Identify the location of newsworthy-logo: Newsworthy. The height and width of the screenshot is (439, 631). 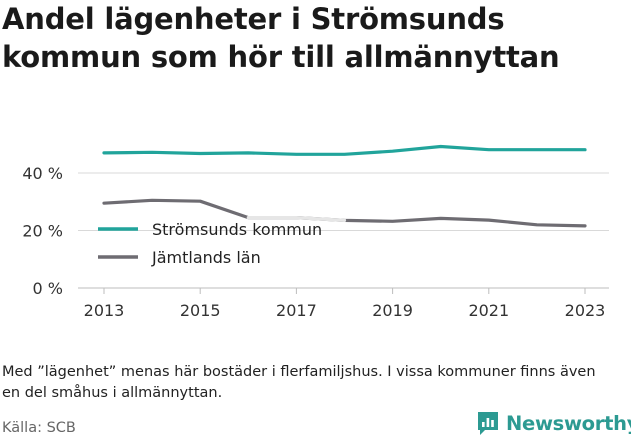
(553, 423).